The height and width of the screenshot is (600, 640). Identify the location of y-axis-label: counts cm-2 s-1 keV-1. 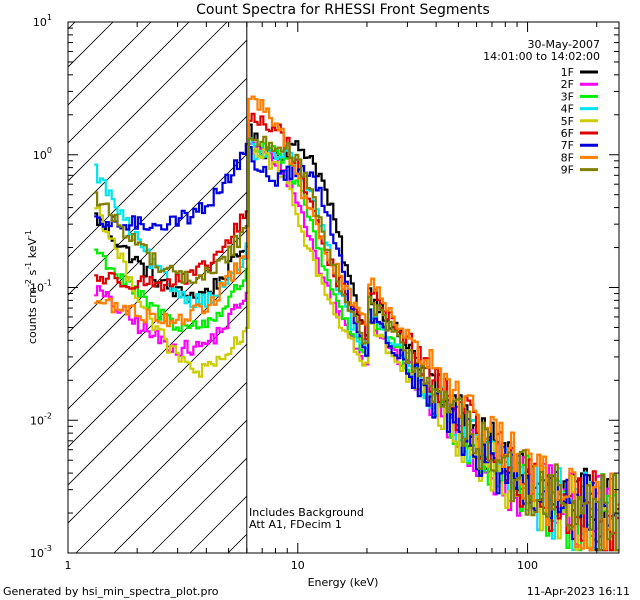
(31, 287).